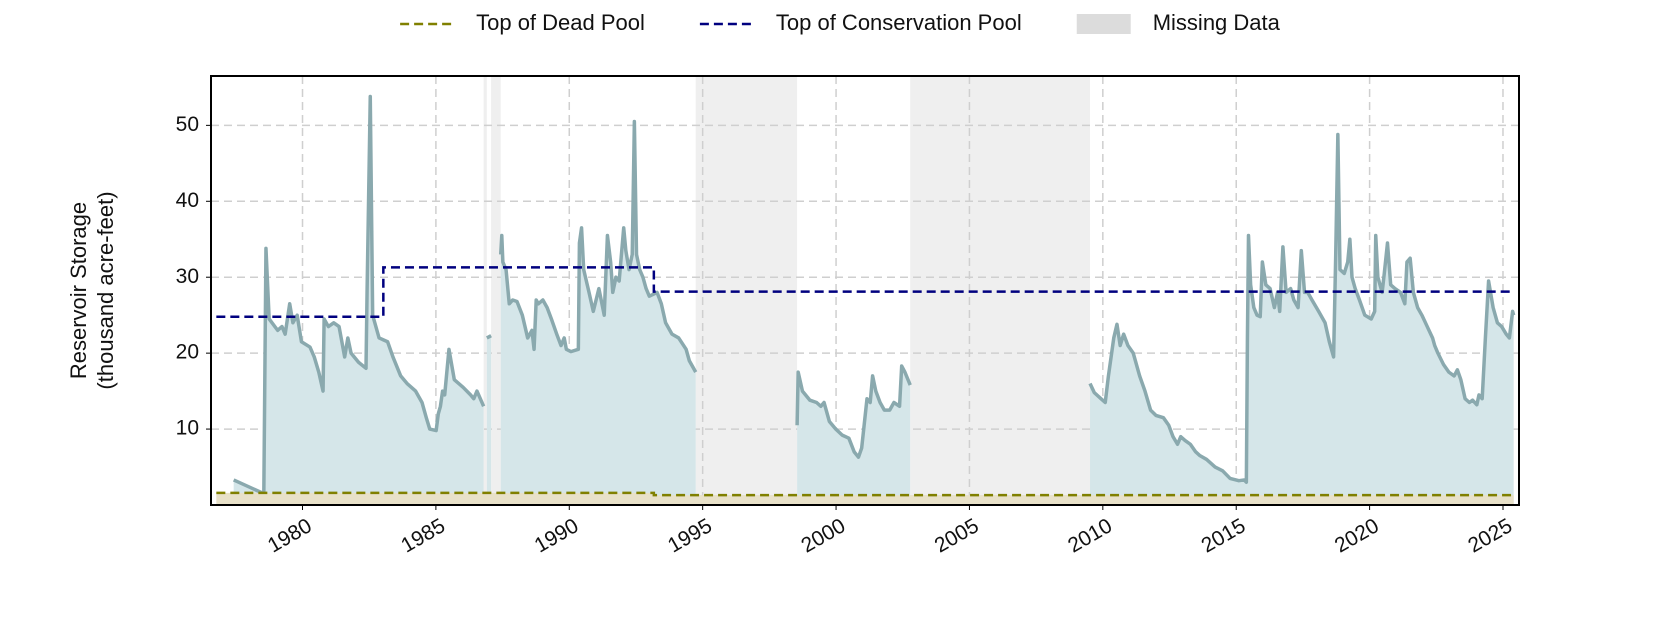 This screenshot has width=1680, height=630. I want to click on x-tick-label: 2015, so click(1224, 535).